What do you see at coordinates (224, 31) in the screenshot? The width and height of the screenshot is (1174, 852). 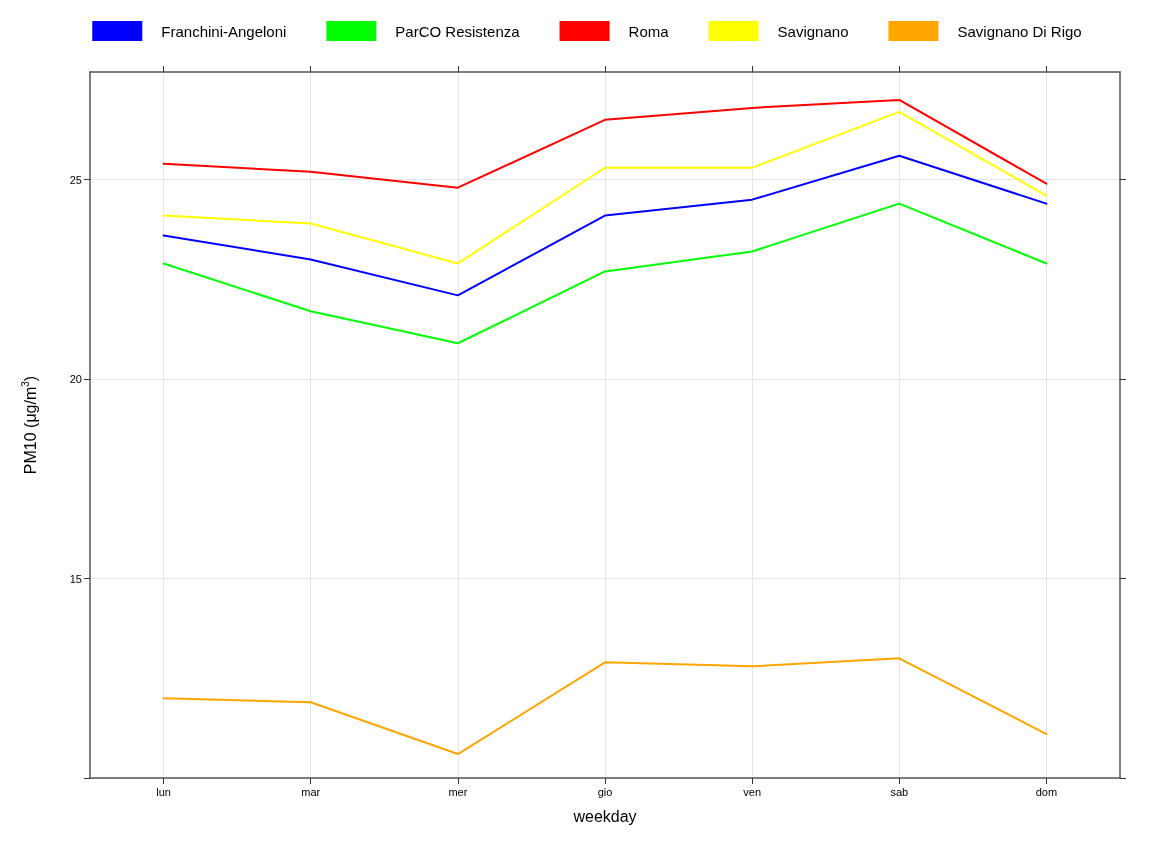 I see `legend-label: Franchini-Angeloni` at bounding box center [224, 31].